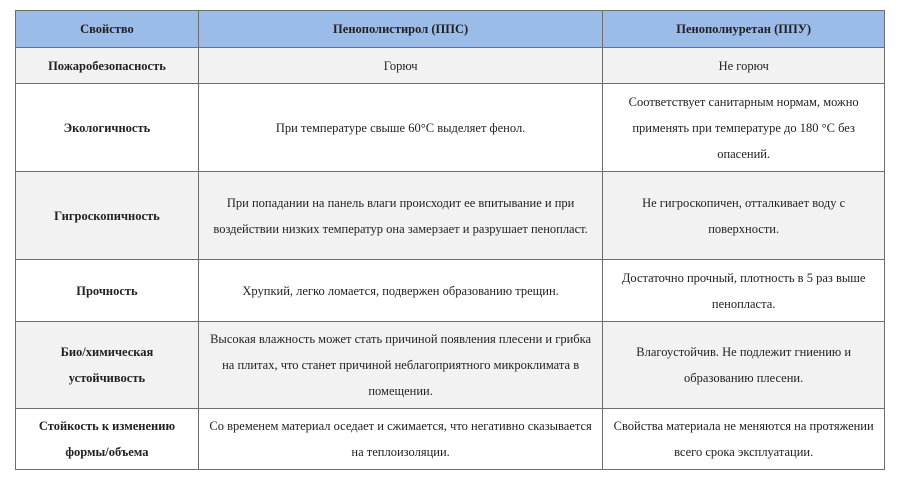 The width and height of the screenshot is (900, 479). What do you see at coordinates (743, 29) in the screenshot?
I see `header-ppu: Пенополиуретан (ППУ)` at bounding box center [743, 29].